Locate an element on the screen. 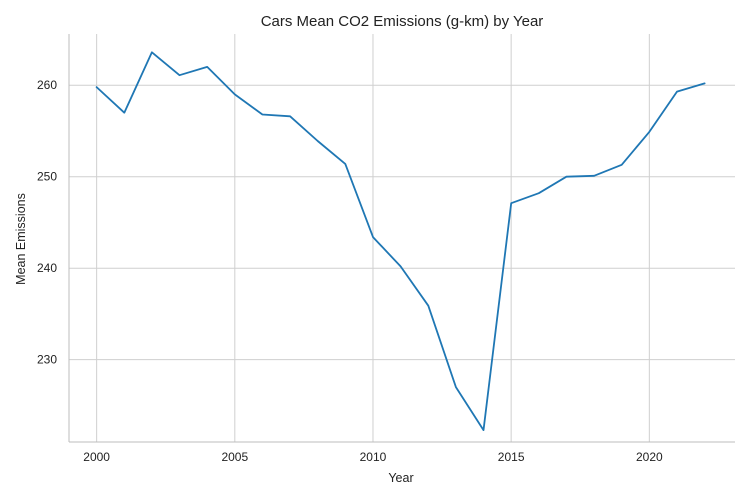  y-tick-label: 240 is located at coordinates (47, 268).